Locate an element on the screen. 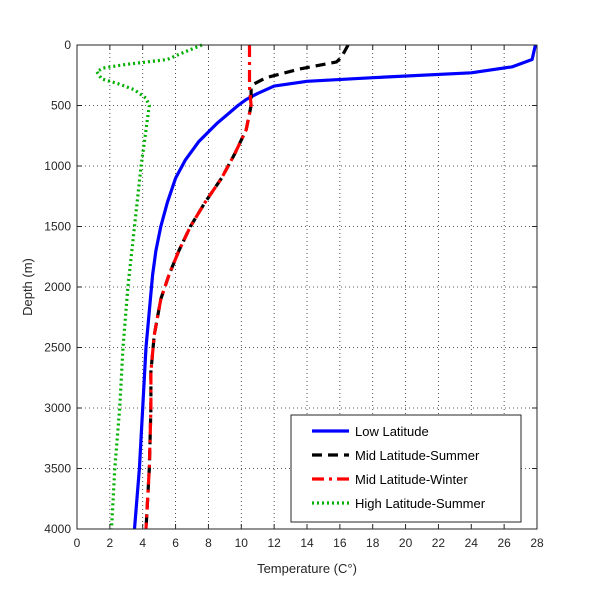  y-tick-label: 3000 is located at coordinates (57, 408).